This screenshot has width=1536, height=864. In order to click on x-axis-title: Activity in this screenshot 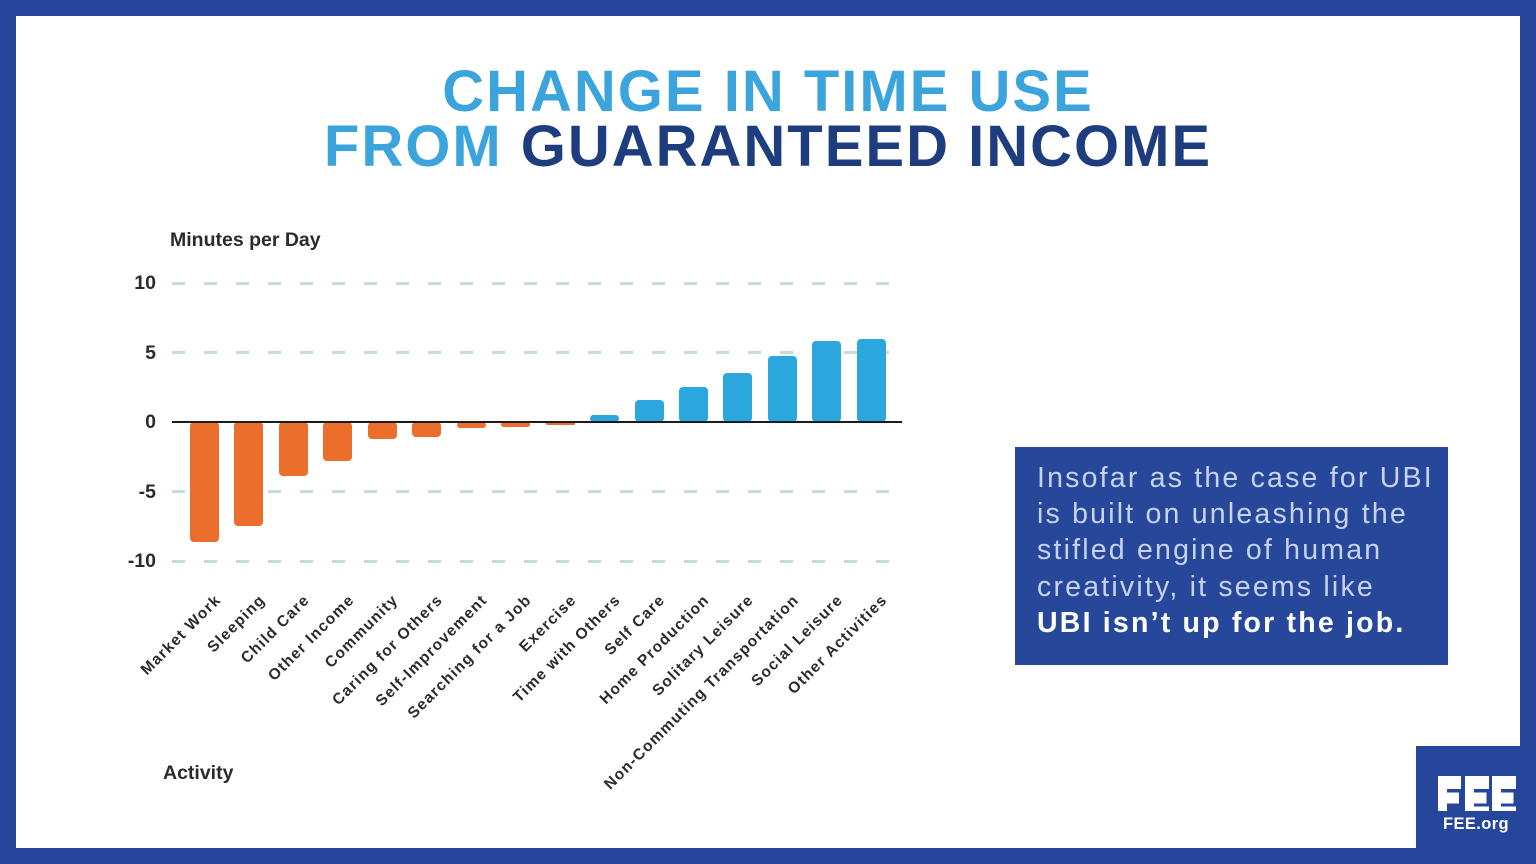, I will do `click(198, 773)`.